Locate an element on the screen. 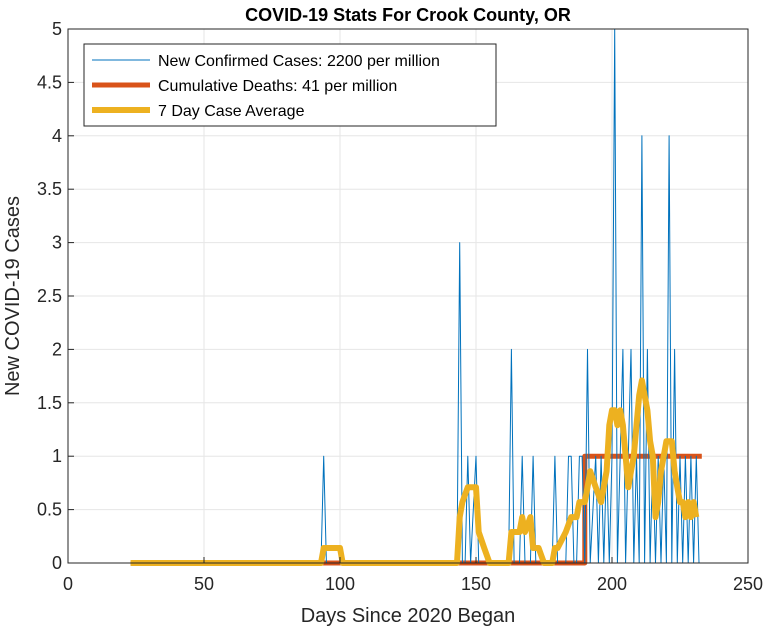 This screenshot has height=630, width=766. y-tick-label: 0 is located at coordinates (57, 563).